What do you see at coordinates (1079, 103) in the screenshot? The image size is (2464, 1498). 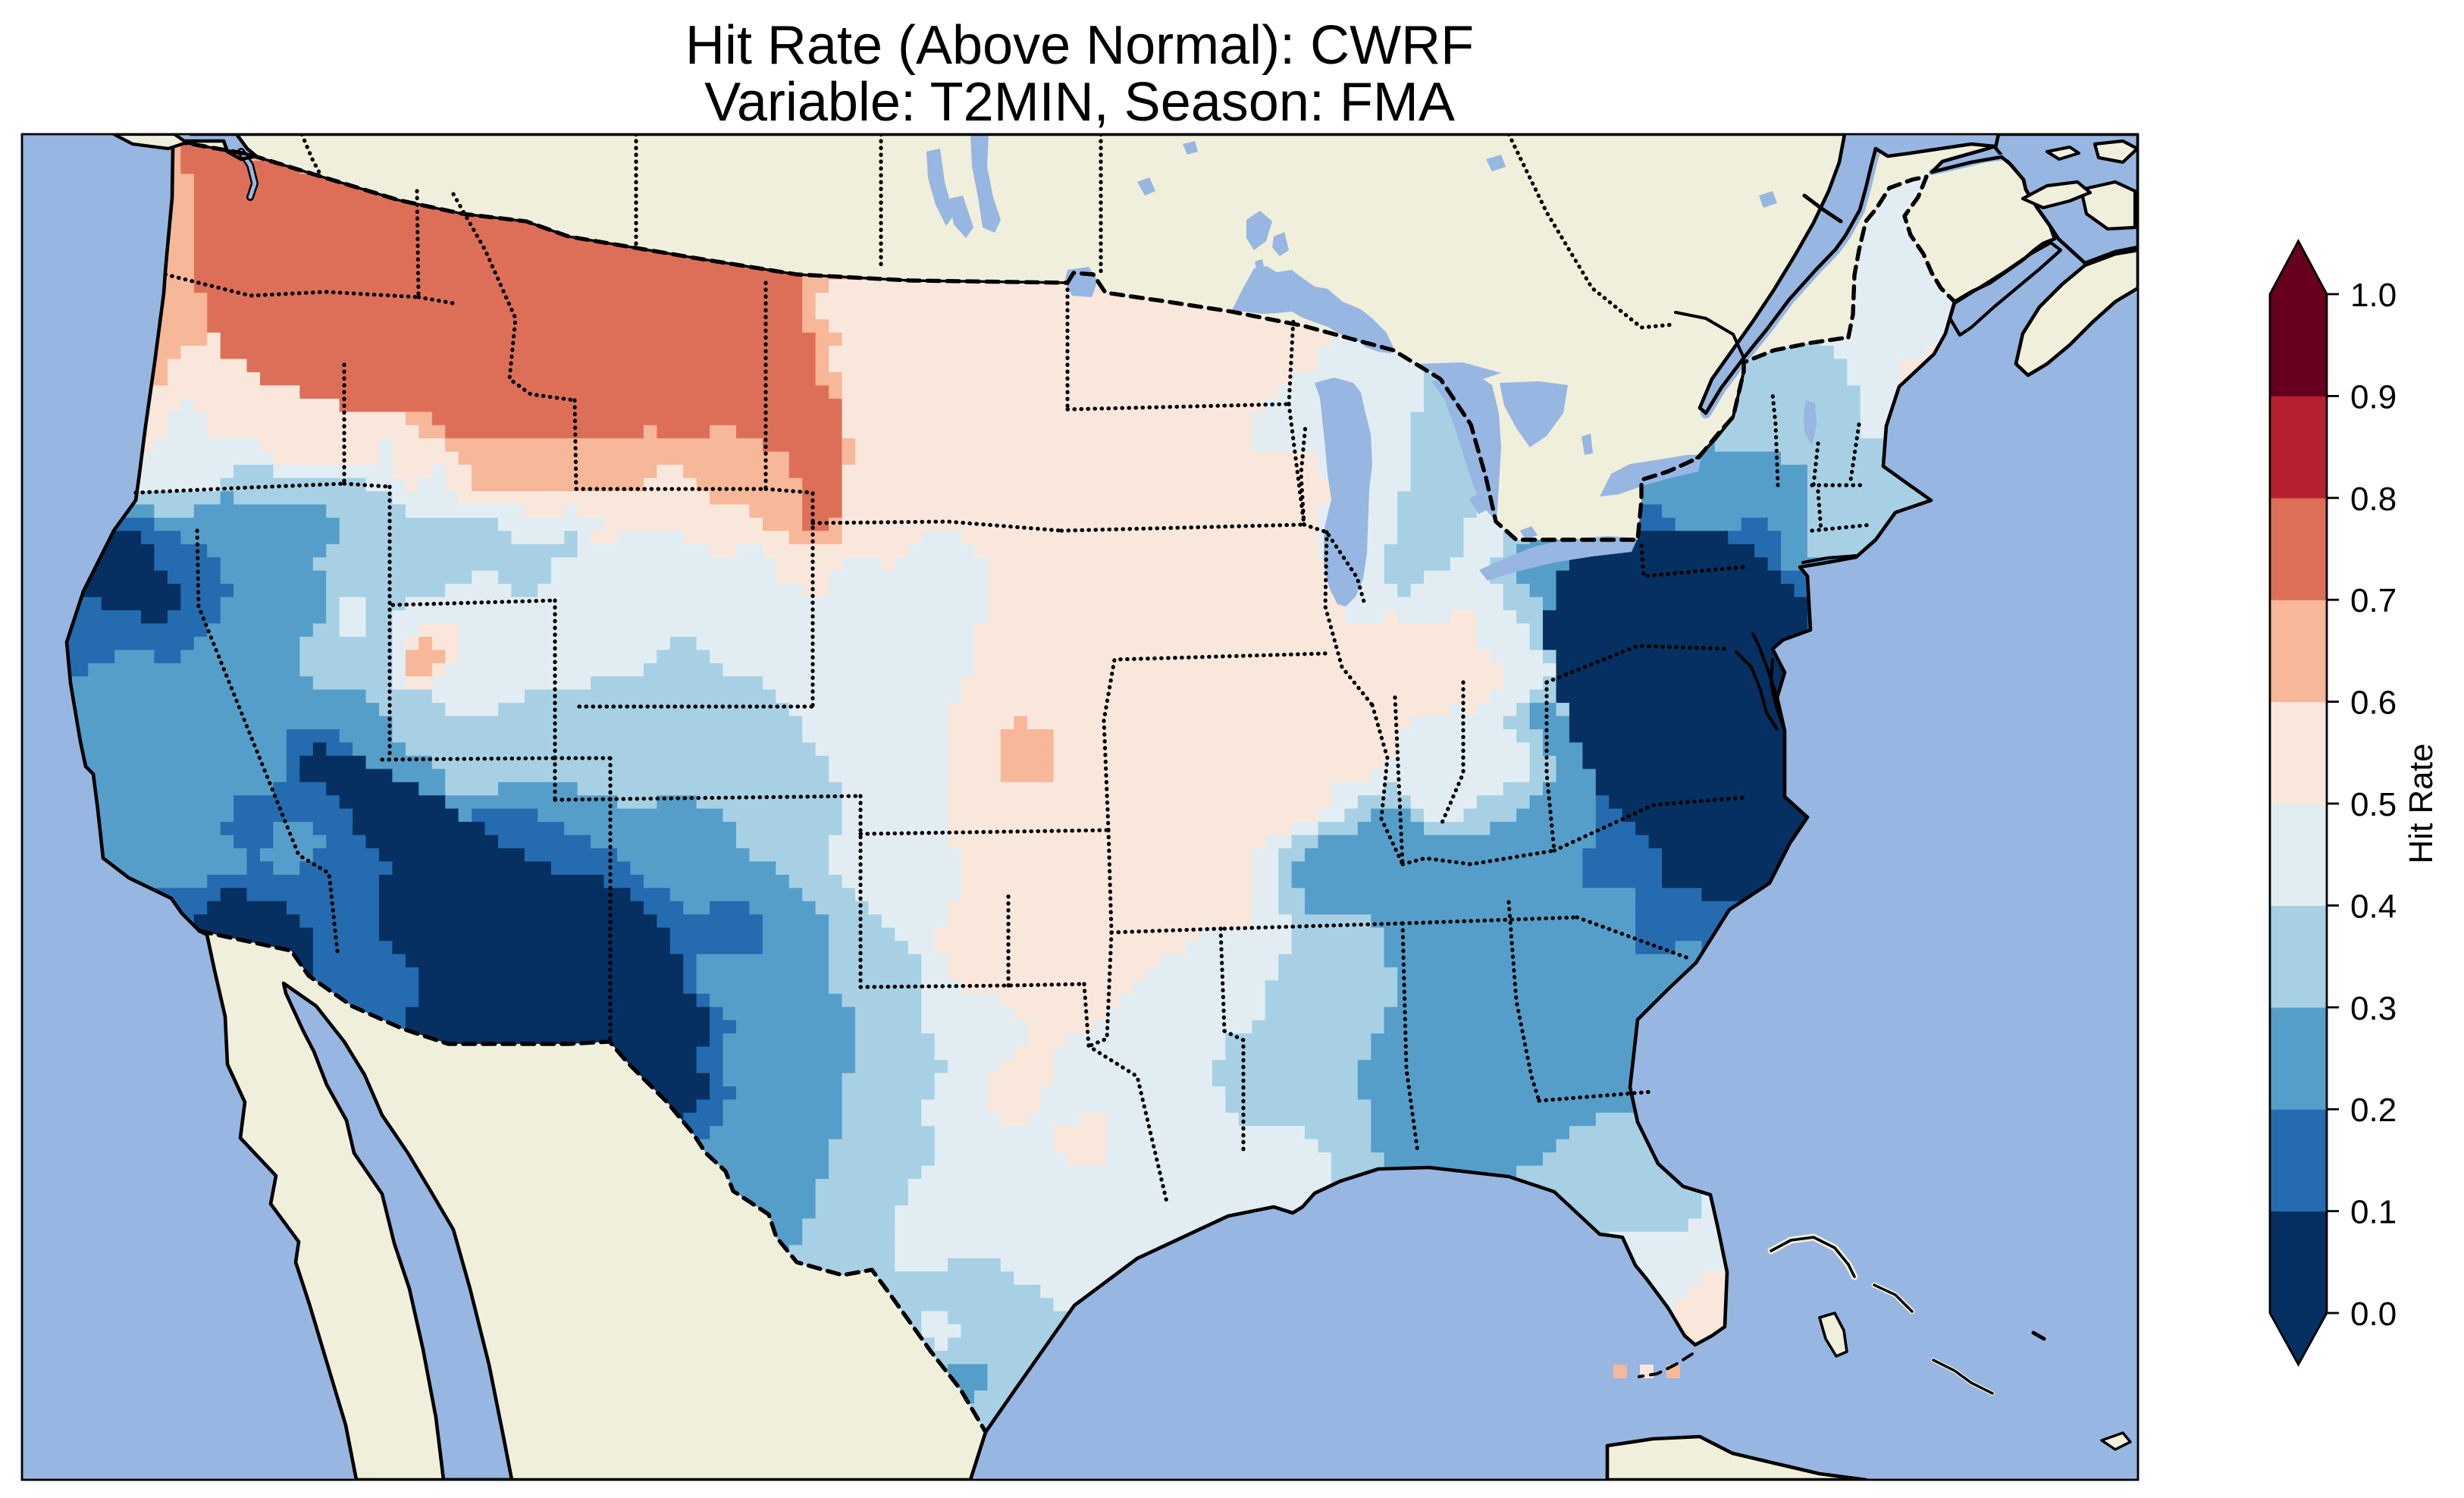 I see `svg-text: Variable: T2MIN, Season: FMA` at bounding box center [1079, 103].